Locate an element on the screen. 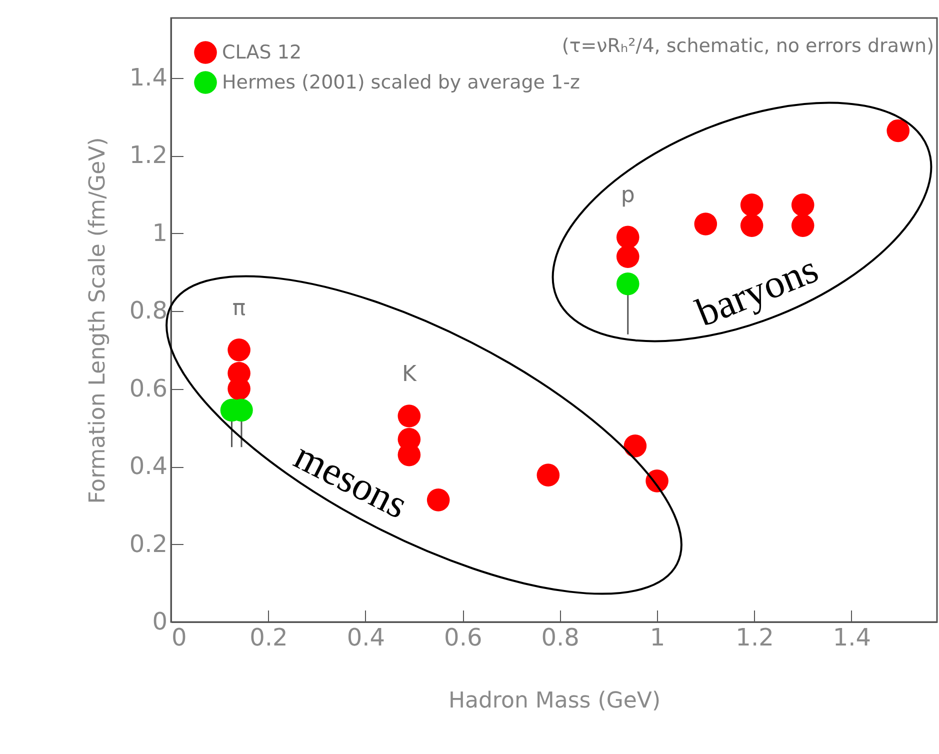  annotation: (τ=νRₕ²/4, schematic, no errors drawn) is located at coordinates (748, 46).